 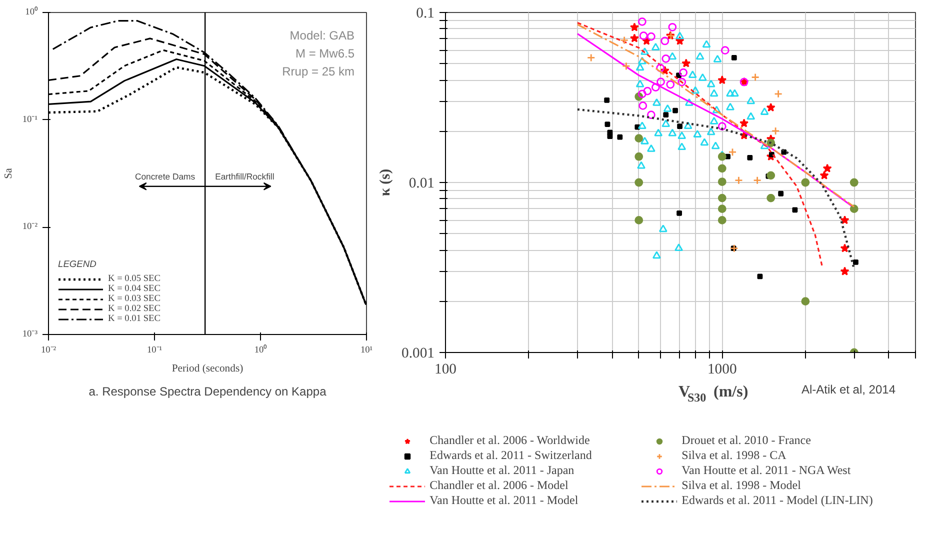 I want to click on y-tick-label: 10⁻¹, so click(x=30, y=119).